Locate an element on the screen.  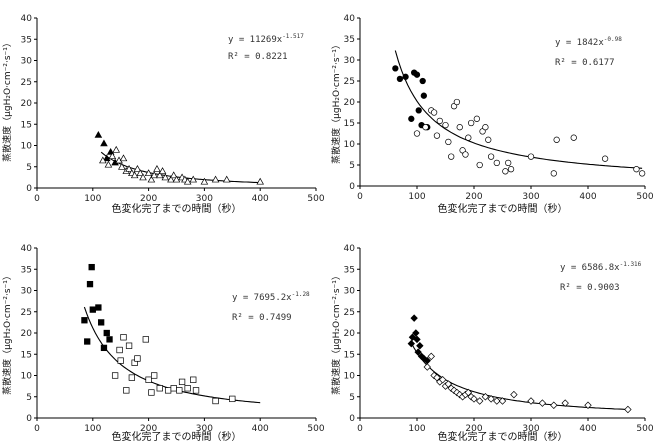
y-axis-label: 蒸散速度（μgH₂O·cm⁻²·s⁻¹） is located at coordinates (7, 333).